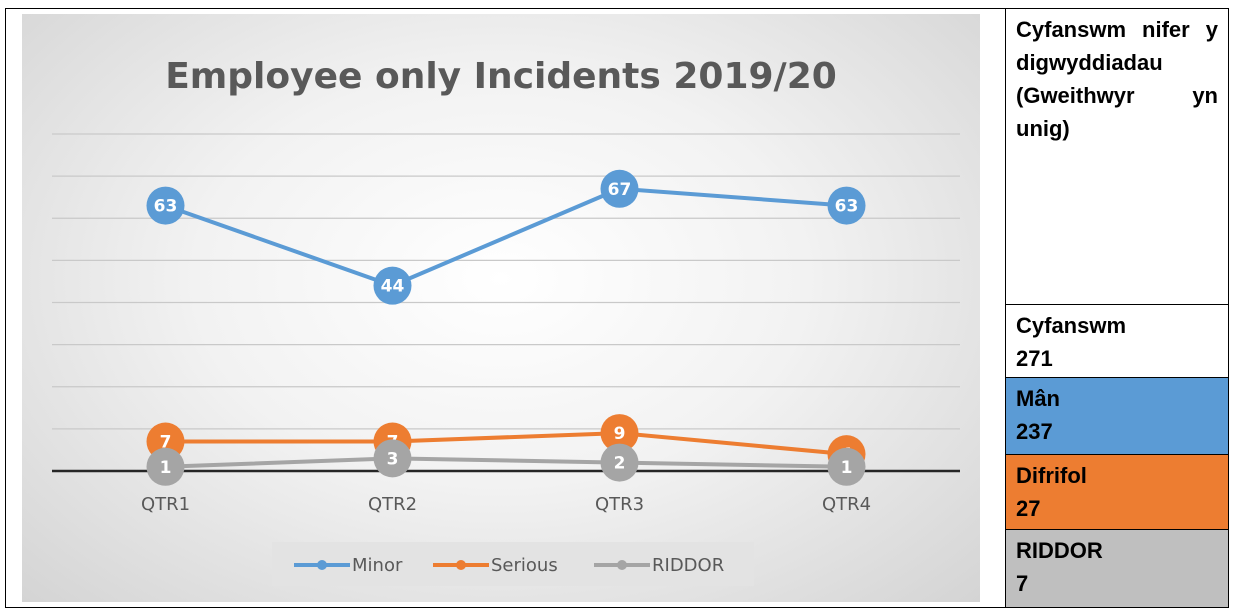 The width and height of the screenshot is (1236, 616). What do you see at coordinates (1117, 568) in the screenshot?
I see `riddor-cell: RIDDOR 7` at bounding box center [1117, 568].